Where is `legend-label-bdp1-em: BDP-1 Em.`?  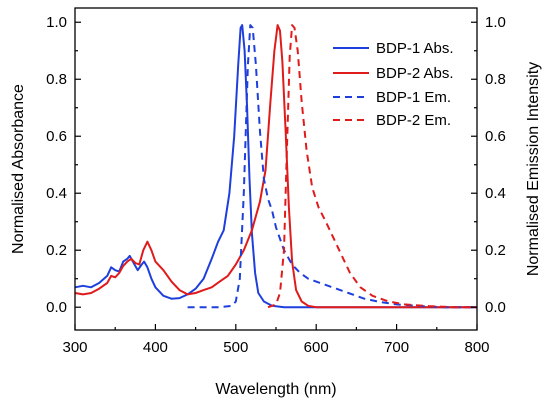
legend-label-bdp1-em: BDP-1 Em. is located at coordinates (413, 97).